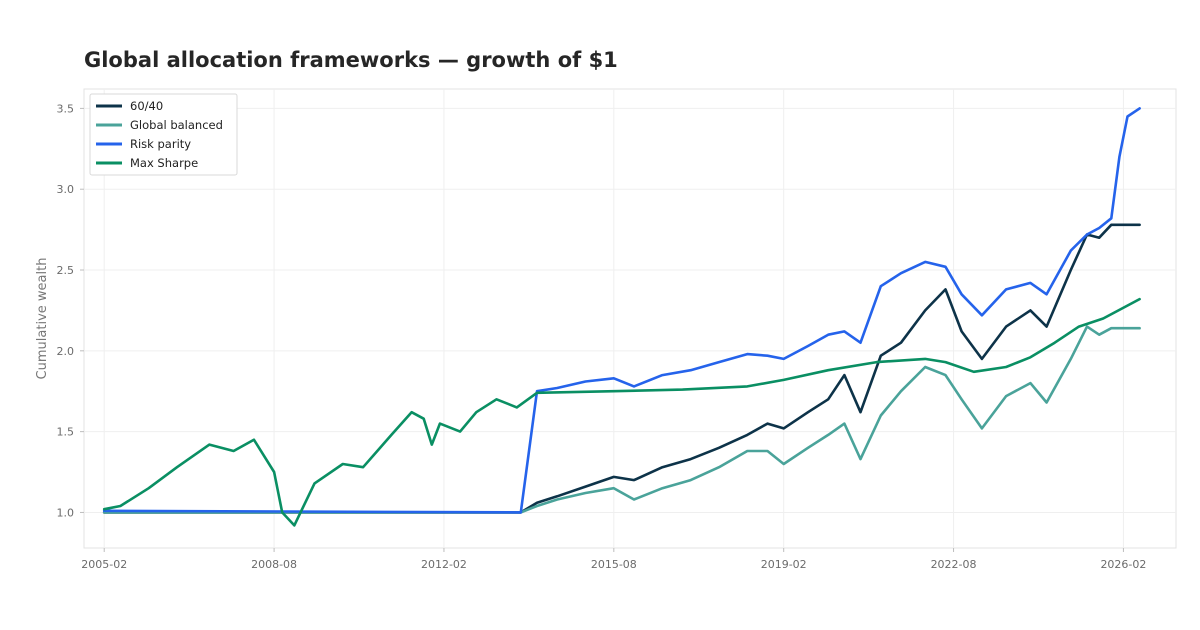 Image resolution: width=1200 pixels, height=630 pixels. Describe the element at coordinates (614, 564) in the screenshot. I see `x-tick-label: 2015-08` at that location.